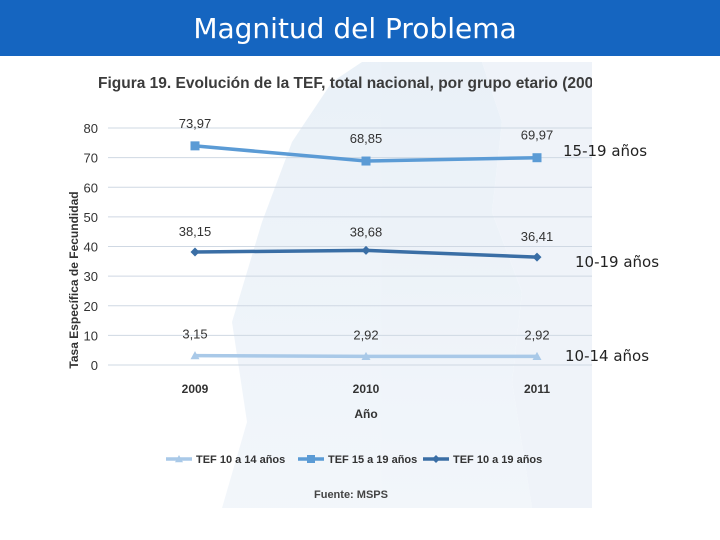 Image resolution: width=720 pixels, height=540 pixels. Describe the element at coordinates (497, 460) in the screenshot. I see `legend-label-2: TEF 10 a 19 años` at that location.